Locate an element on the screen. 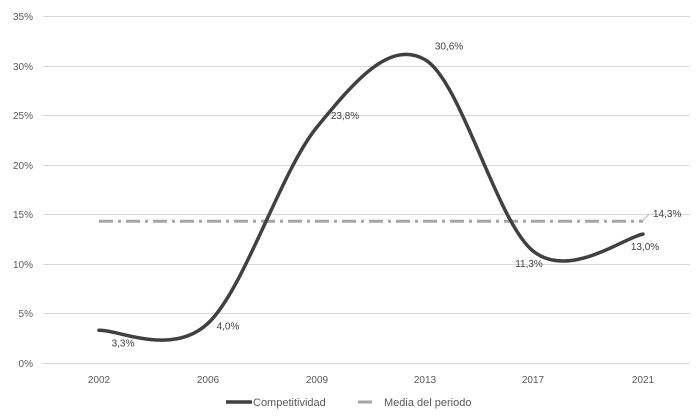 Image resolution: width=700 pixels, height=418 pixels. x-tick-label: 2002 is located at coordinates (99, 380).